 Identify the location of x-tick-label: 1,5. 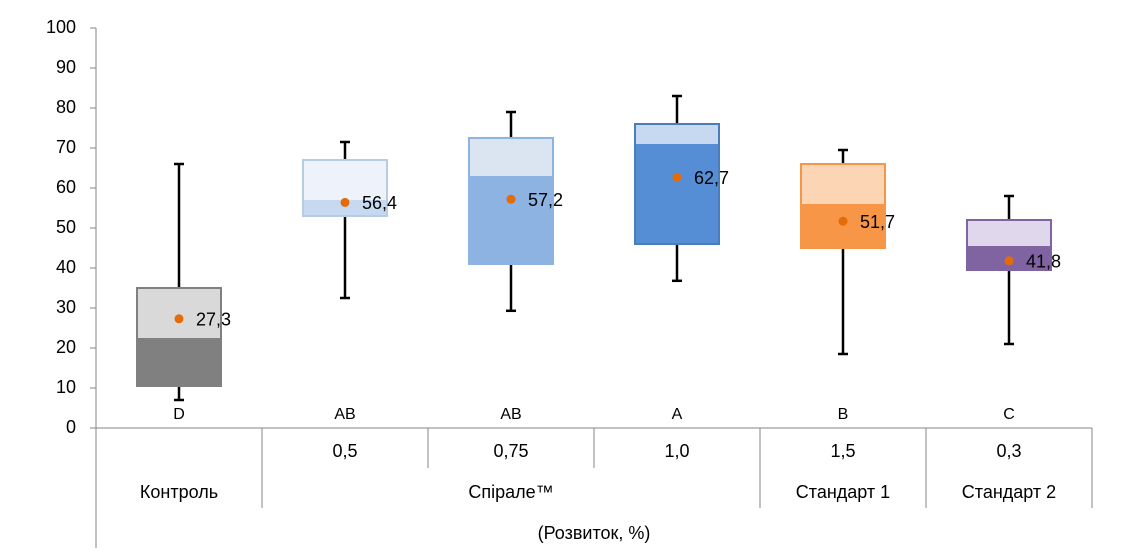
(842, 451).